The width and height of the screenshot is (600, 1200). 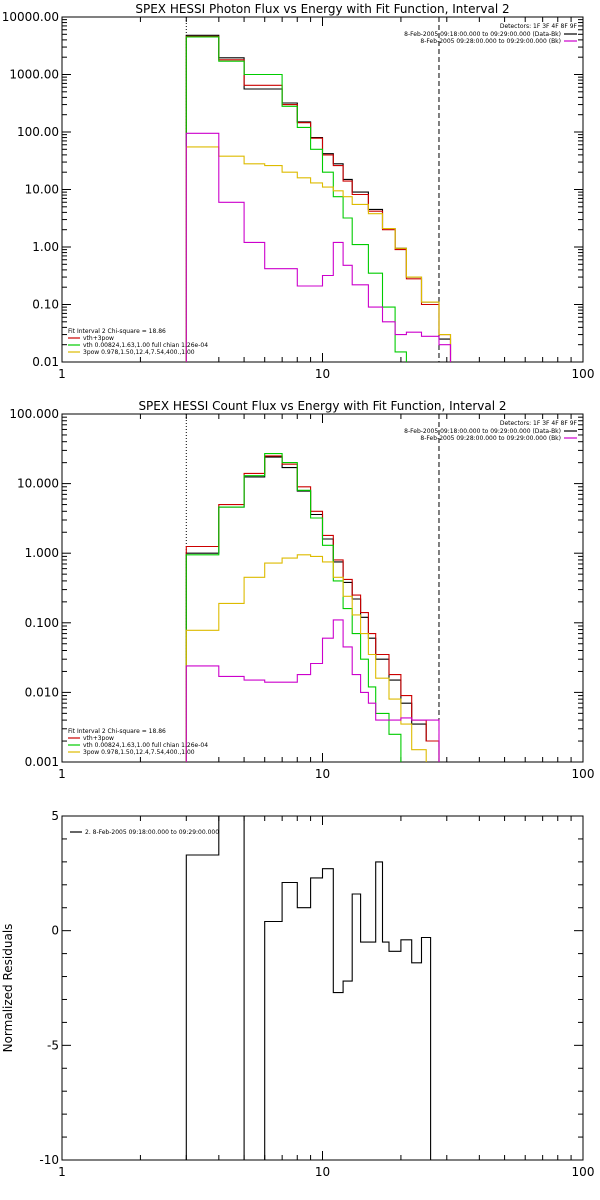 I want to click on y-tick-label: 1.000, so click(x=42, y=553).